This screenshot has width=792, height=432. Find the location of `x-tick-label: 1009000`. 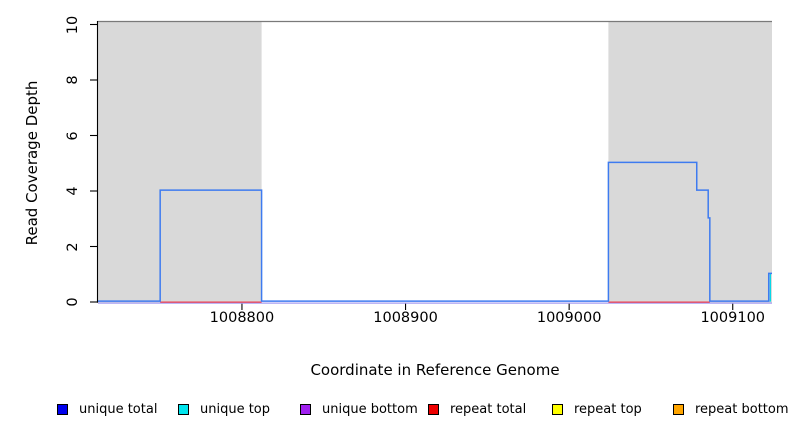

x-tick-label: 1009000 is located at coordinates (569, 318).